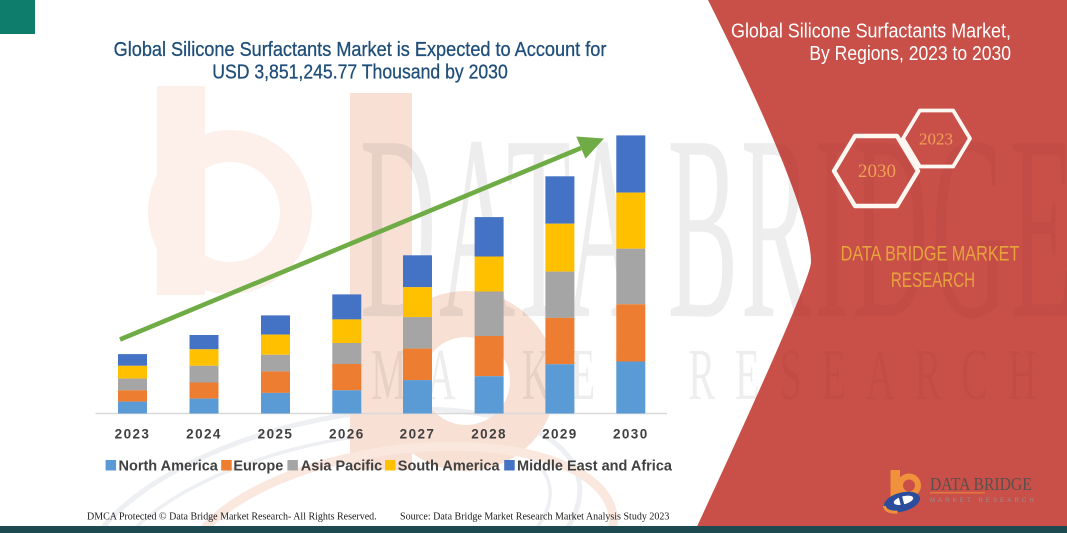 The width and height of the screenshot is (1067, 533). Describe the element at coordinates (489, 433) in the screenshot. I see `svg-text: 2028` at that location.